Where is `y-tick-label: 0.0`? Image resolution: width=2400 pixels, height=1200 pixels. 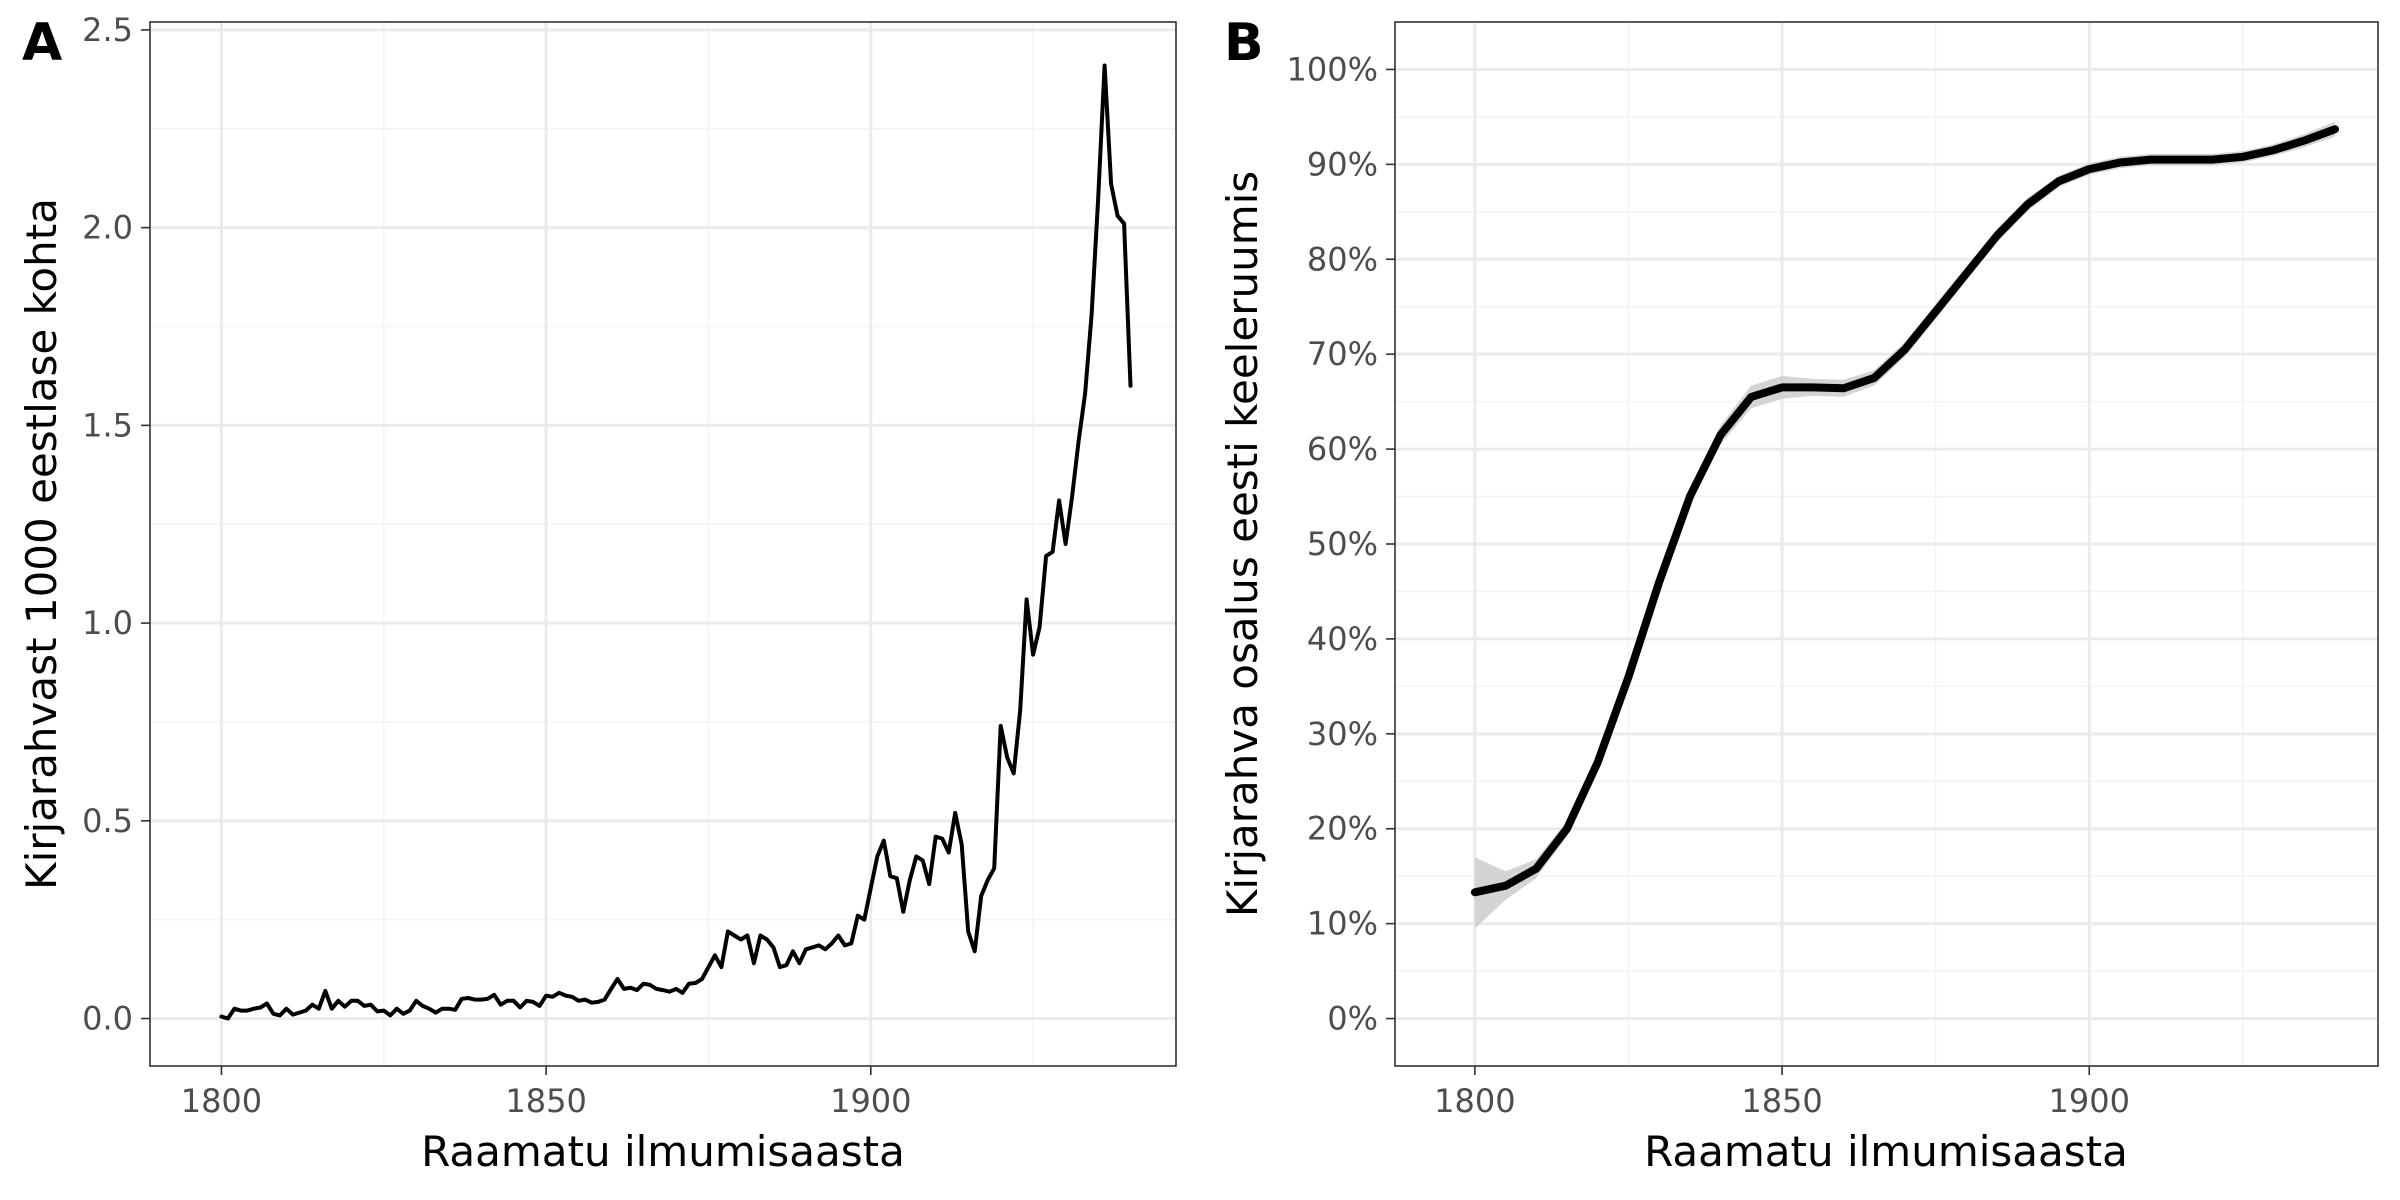
y-tick-label: 0.0 is located at coordinates (107, 1019).